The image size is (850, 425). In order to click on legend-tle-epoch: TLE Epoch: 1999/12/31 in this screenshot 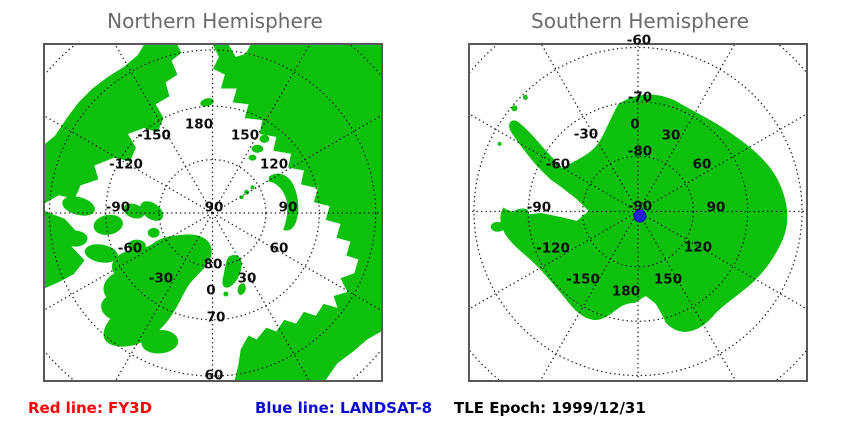, I will do `click(550, 408)`.